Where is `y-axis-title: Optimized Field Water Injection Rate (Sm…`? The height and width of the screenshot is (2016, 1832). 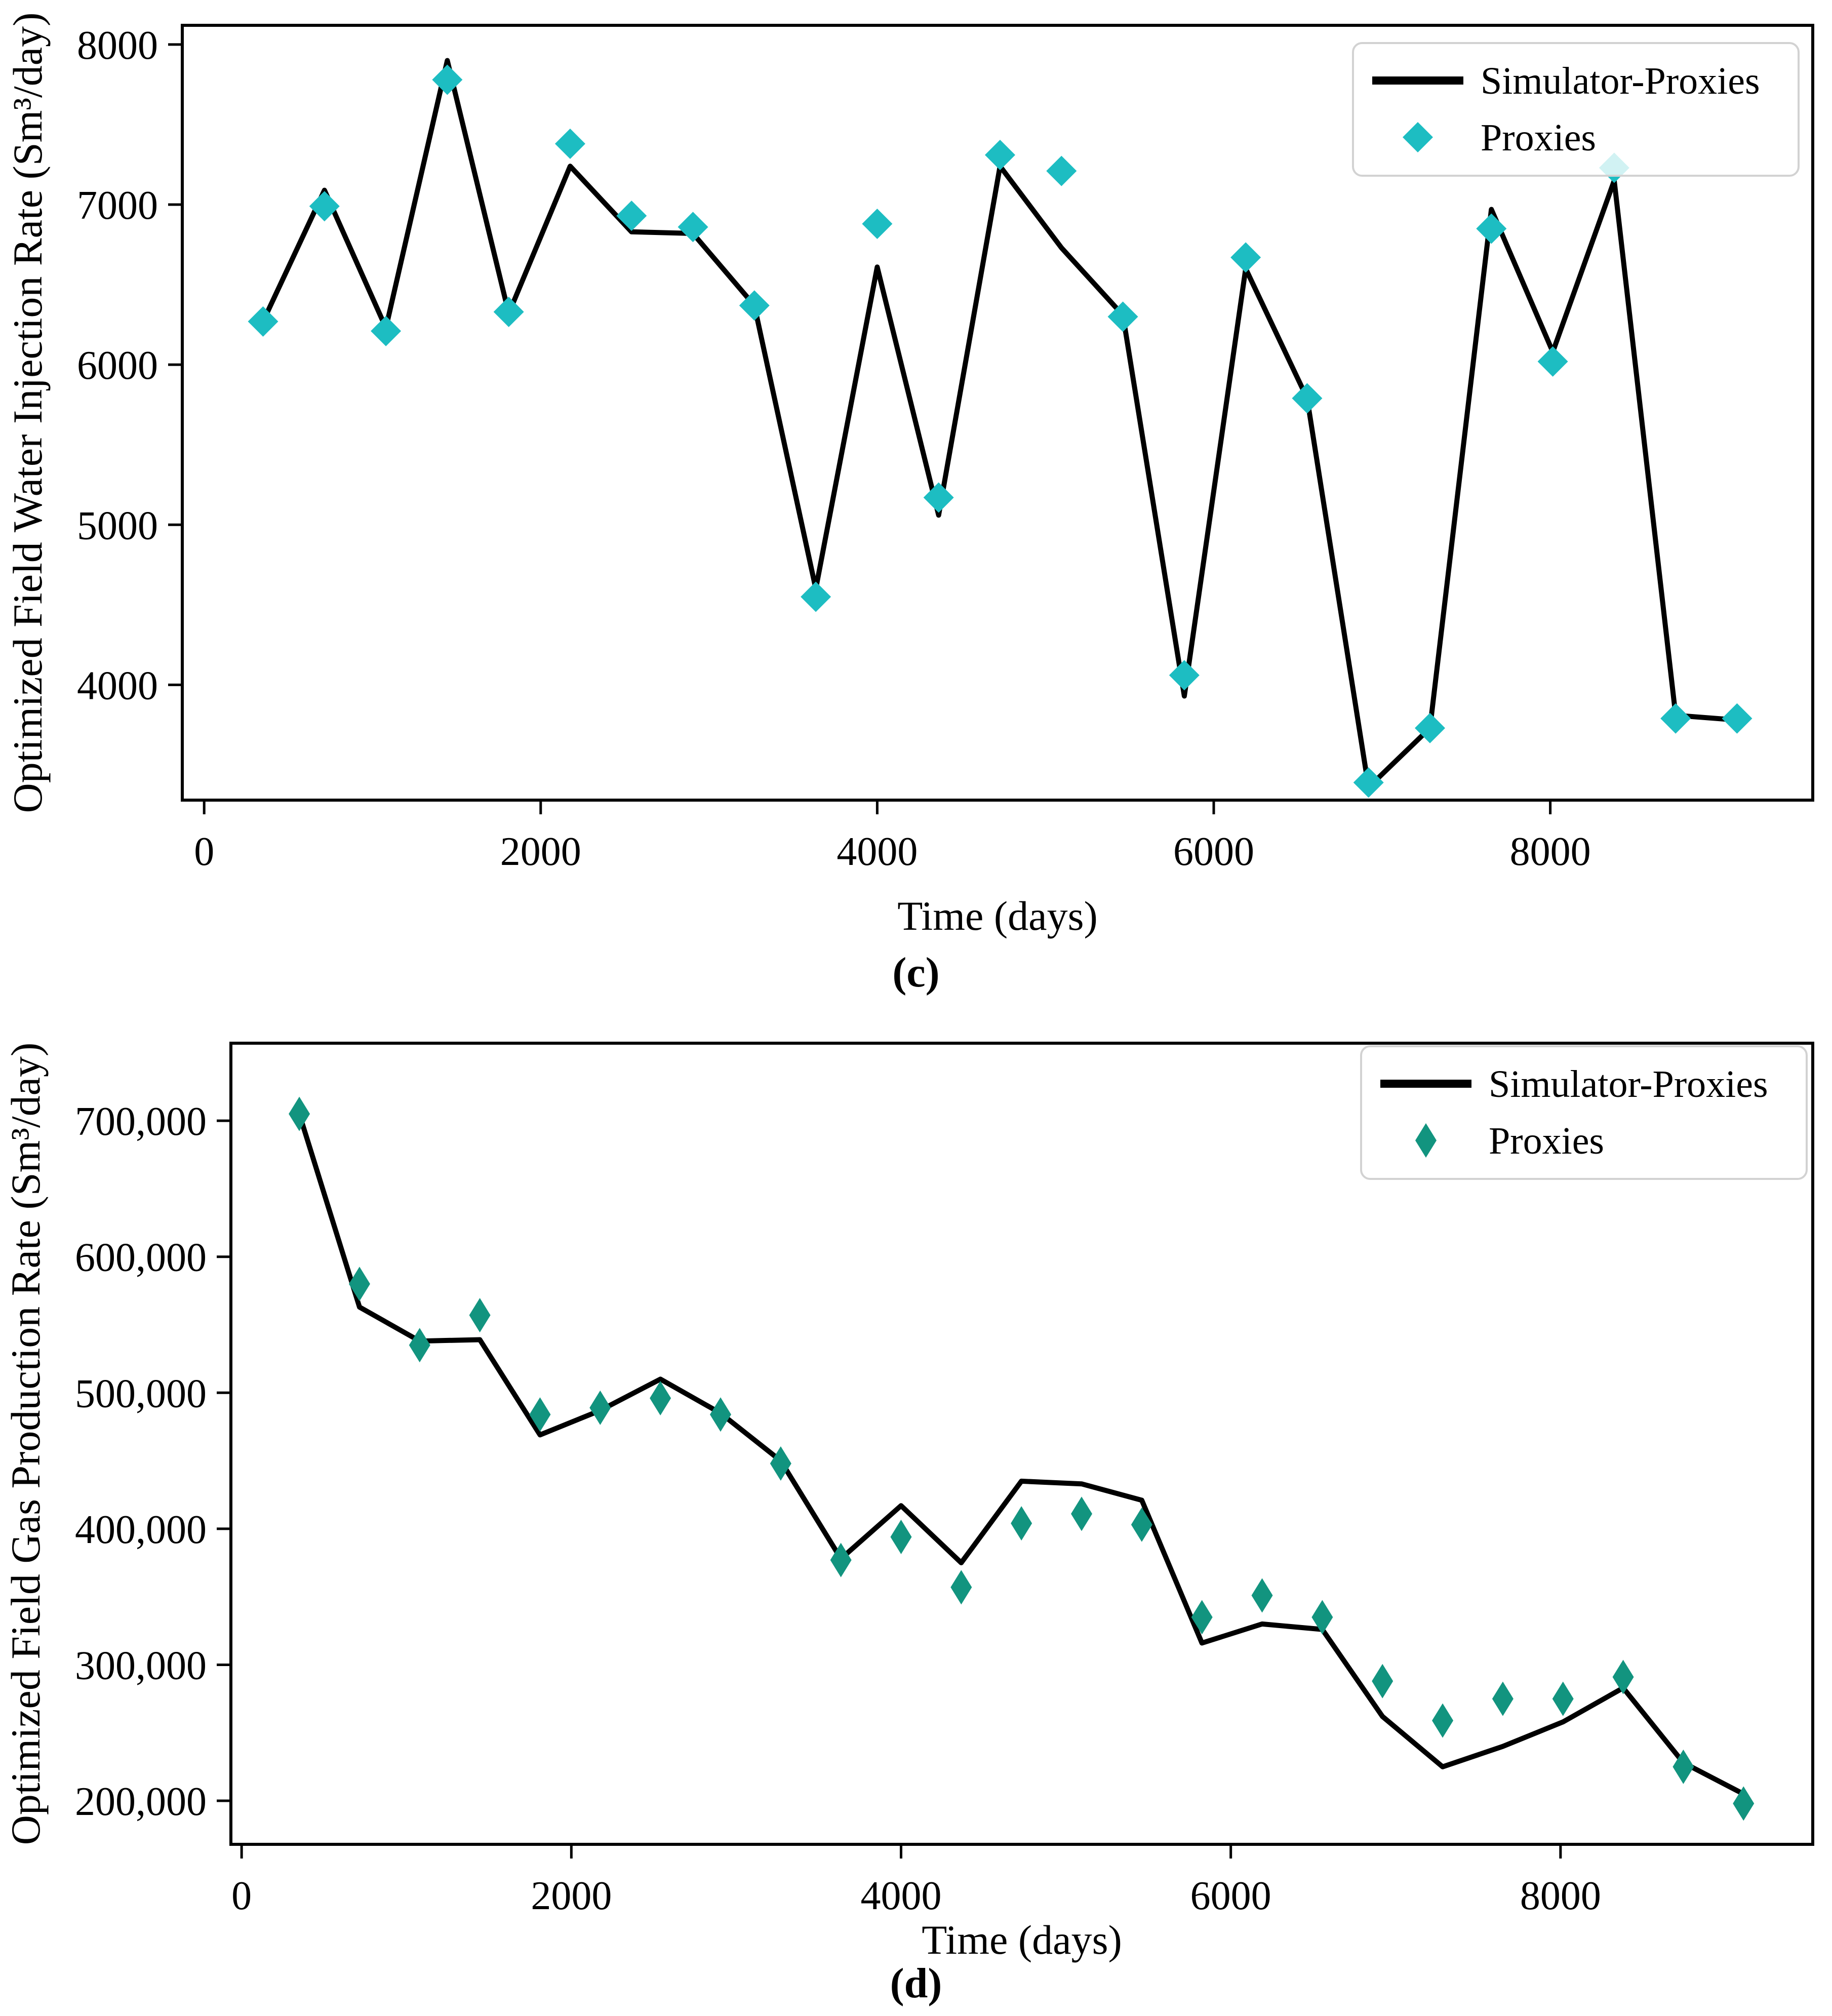 y-axis-title: Optimized Field Water Injection Rate (Sm… is located at coordinates (28, 413).